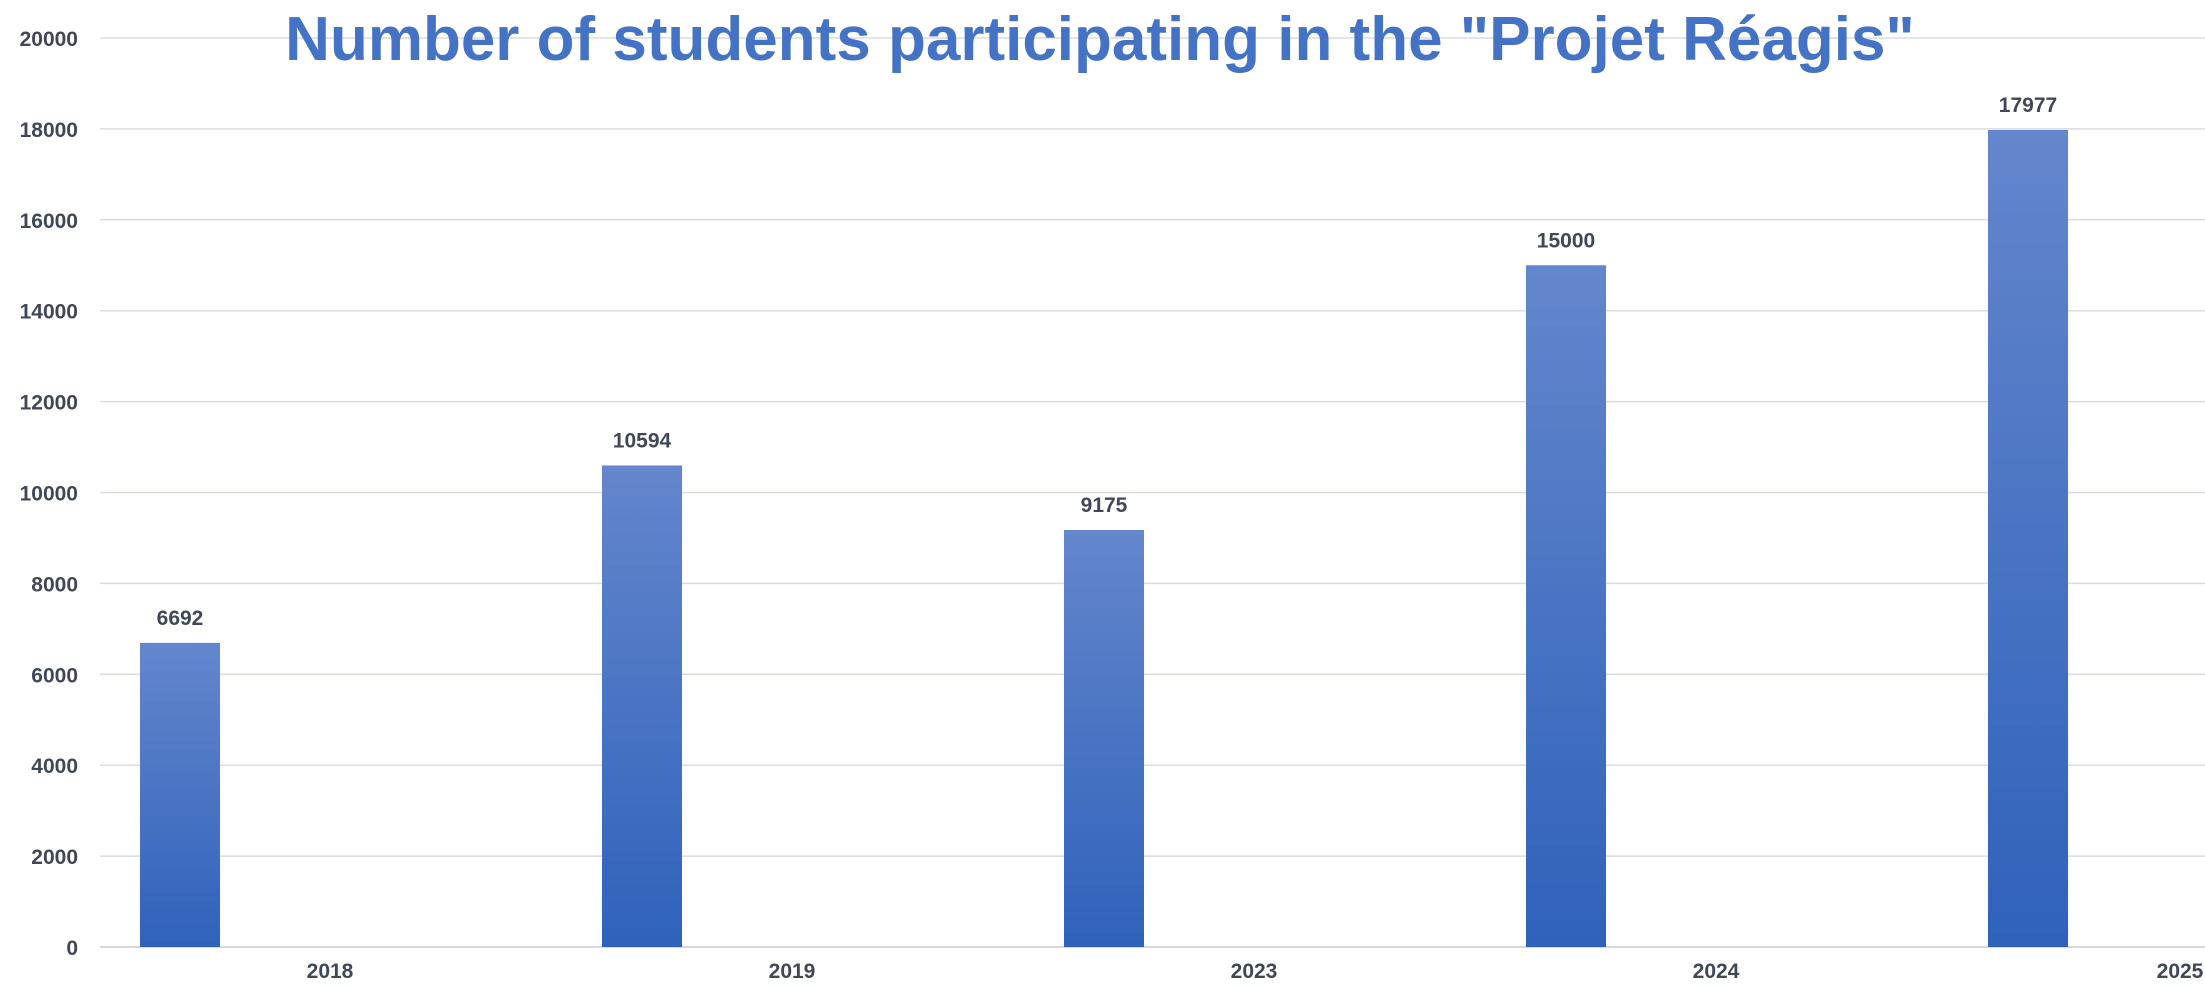  What do you see at coordinates (1566, 606) in the screenshot?
I see `bar-2024` at bounding box center [1566, 606].